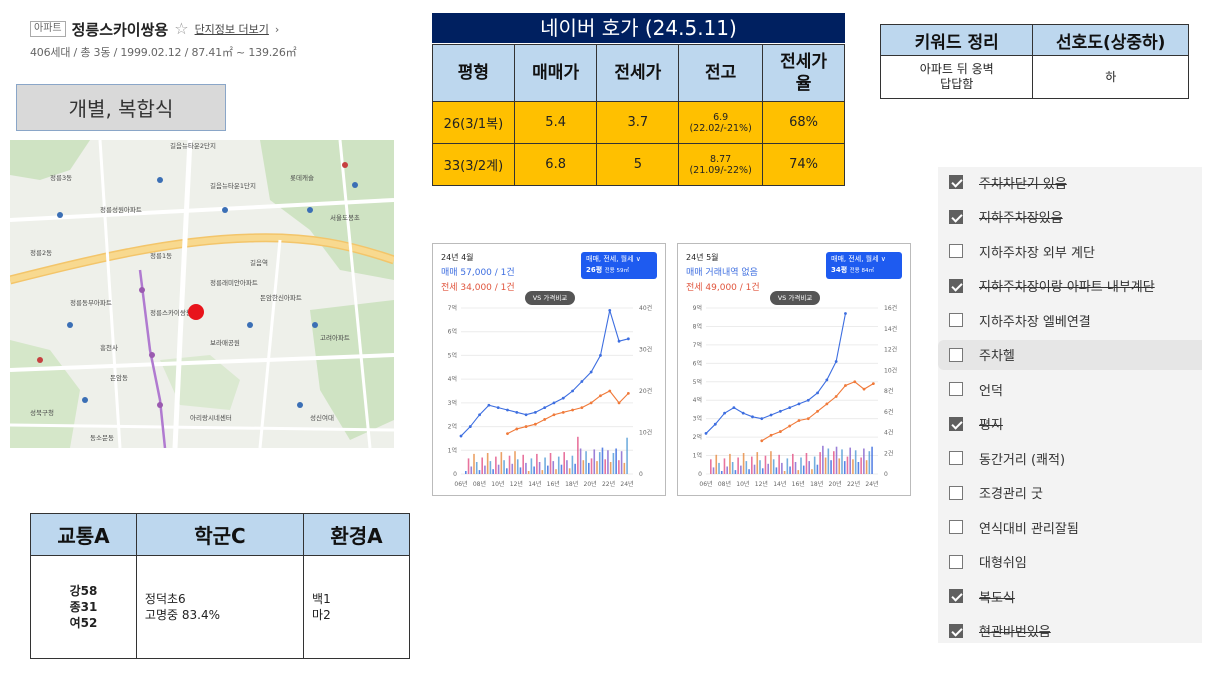 The width and height of the screenshot is (1216, 684). What do you see at coordinates (452, 450) in the screenshot?
I see `chart-y-tick: 1억` at bounding box center [452, 450].